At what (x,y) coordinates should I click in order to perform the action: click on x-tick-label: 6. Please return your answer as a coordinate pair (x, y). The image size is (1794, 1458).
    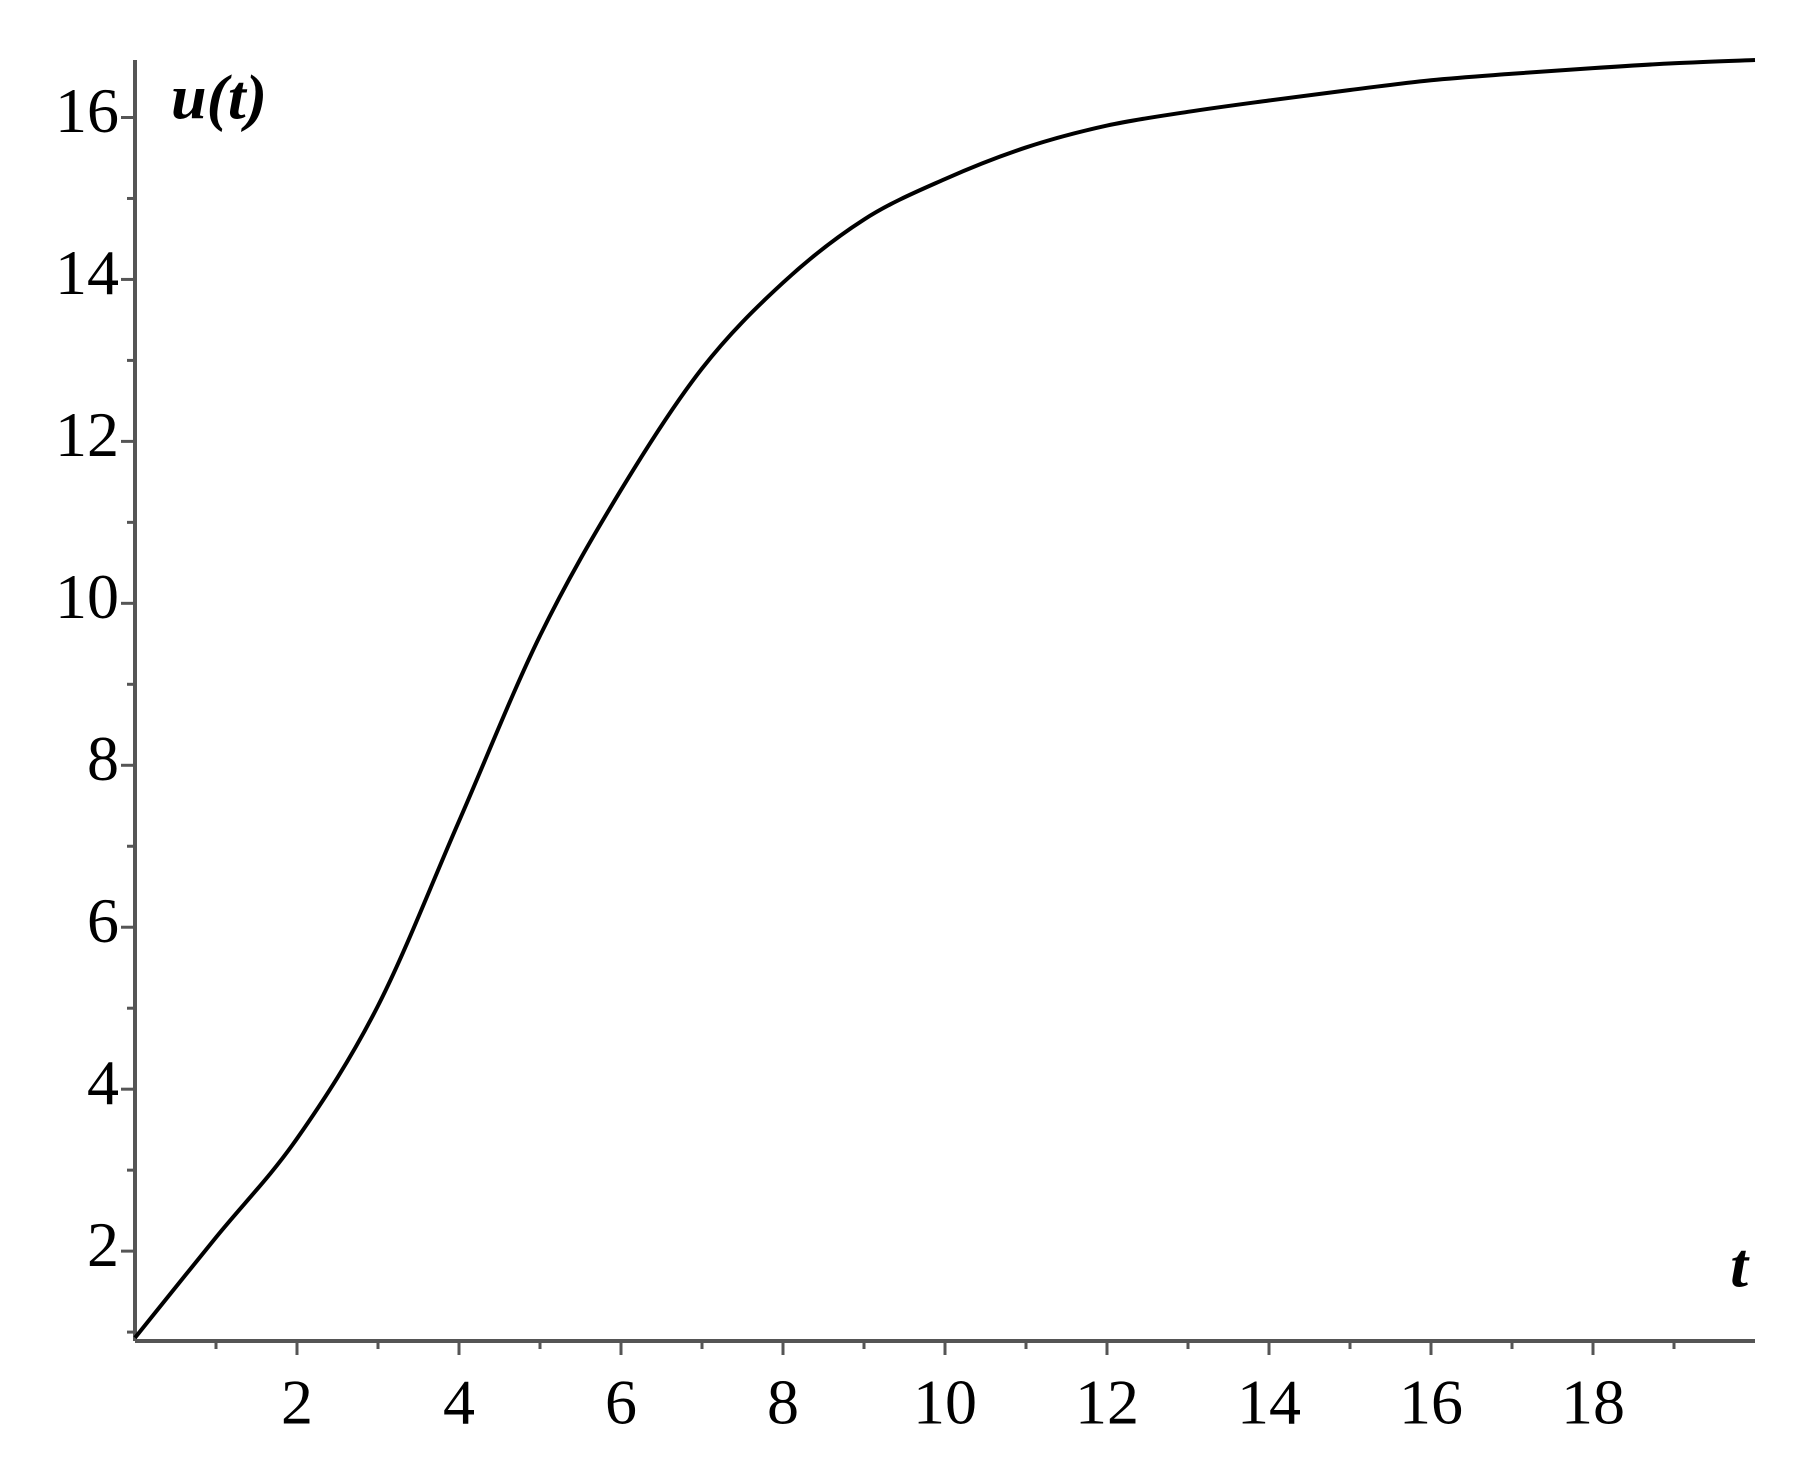
    Looking at the image, I should click on (621, 1402).